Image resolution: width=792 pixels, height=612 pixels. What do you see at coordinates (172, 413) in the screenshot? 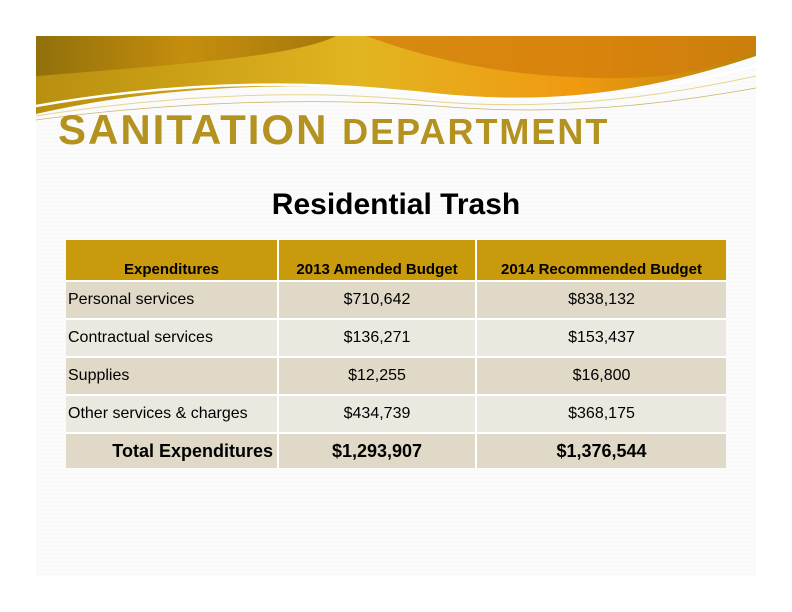
I see `row-label: Other services & charges` at bounding box center [172, 413].